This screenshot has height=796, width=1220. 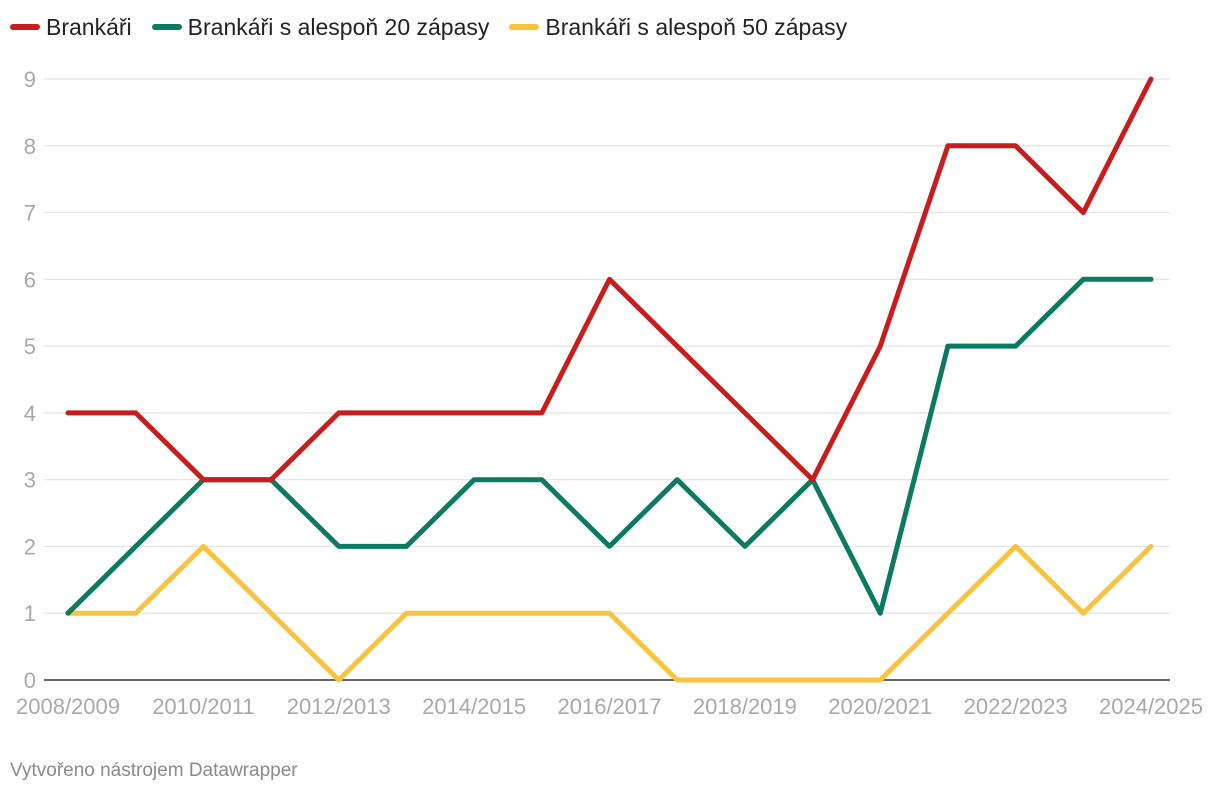 I want to click on x-tick-label: 2016/2017, so click(x=610, y=706).